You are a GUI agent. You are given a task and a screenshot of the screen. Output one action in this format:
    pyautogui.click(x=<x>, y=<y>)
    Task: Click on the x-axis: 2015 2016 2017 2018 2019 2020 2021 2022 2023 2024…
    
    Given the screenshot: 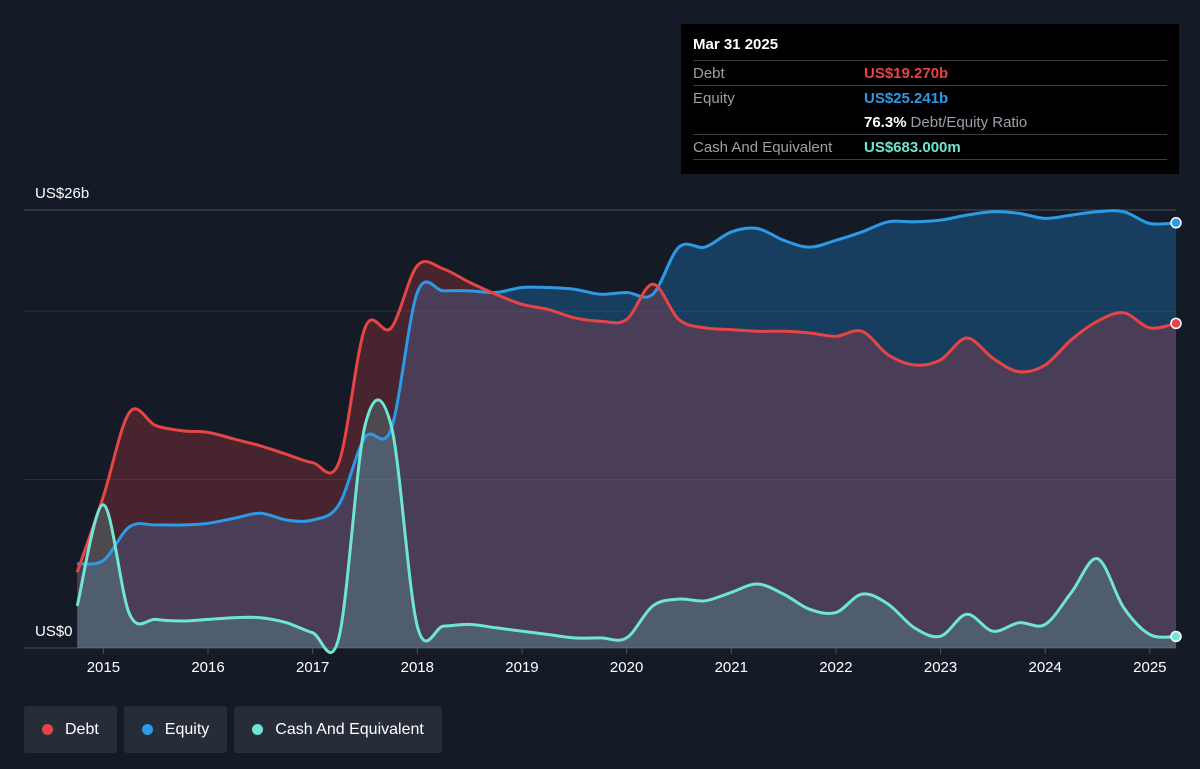 What is the action you would take?
    pyautogui.click(x=627, y=662)
    